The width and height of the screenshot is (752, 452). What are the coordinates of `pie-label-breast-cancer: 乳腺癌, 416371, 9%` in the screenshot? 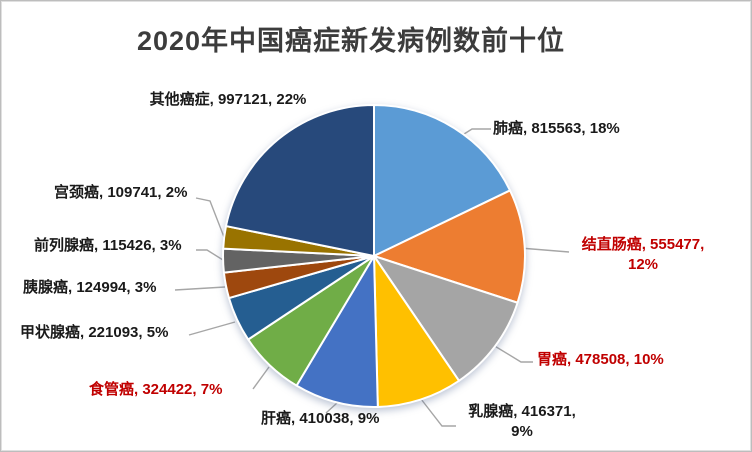 It's located at (522, 422).